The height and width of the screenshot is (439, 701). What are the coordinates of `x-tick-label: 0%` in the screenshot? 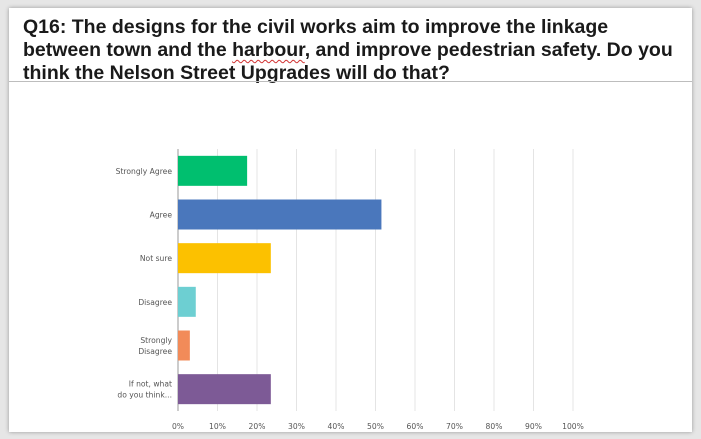 It's located at (178, 426).